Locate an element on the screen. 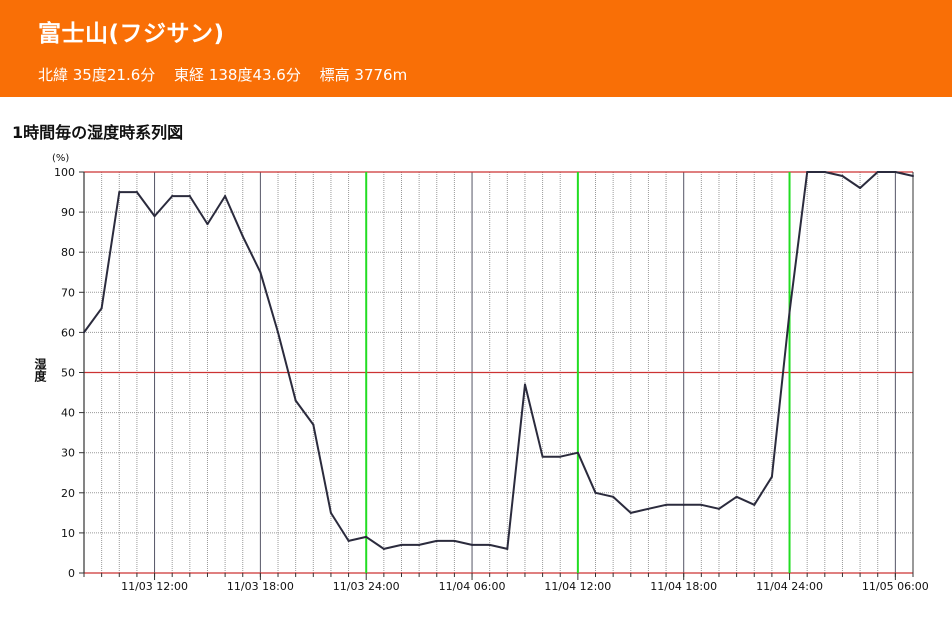  y-tick-label: 0 is located at coordinates (71, 573).